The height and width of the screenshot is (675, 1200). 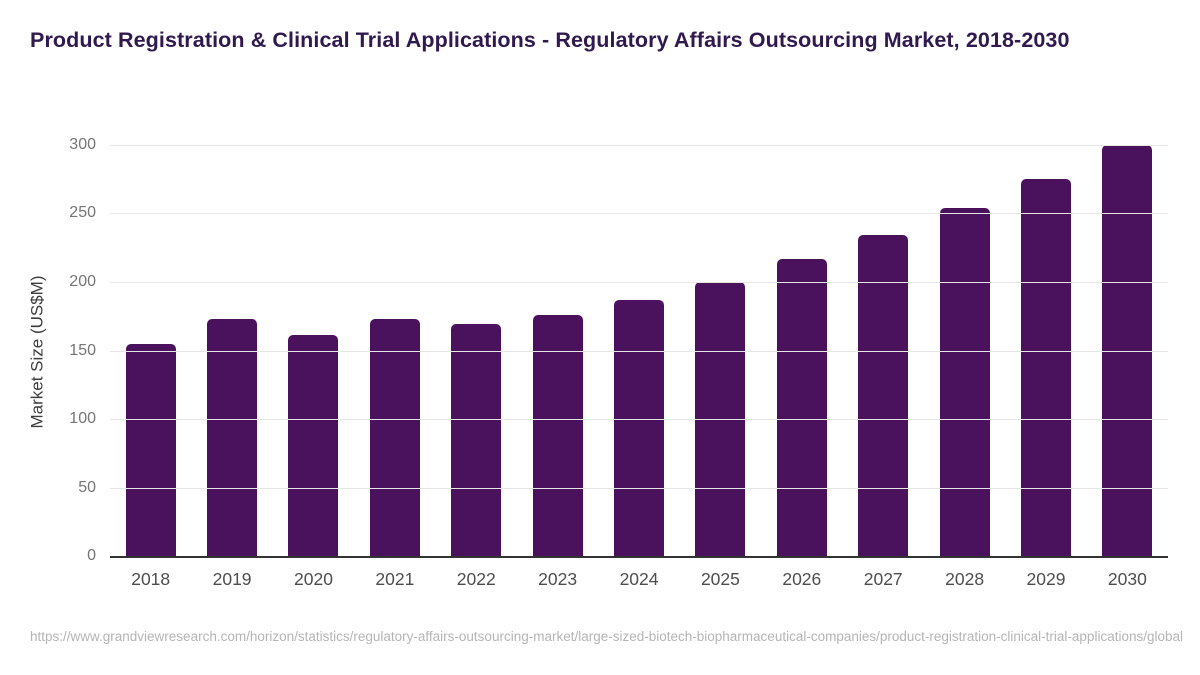 I want to click on y-tick-label: 200, so click(x=82, y=281).